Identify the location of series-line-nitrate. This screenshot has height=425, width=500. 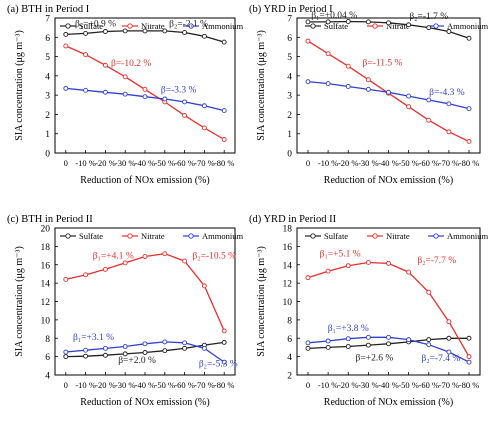
(145, 292).